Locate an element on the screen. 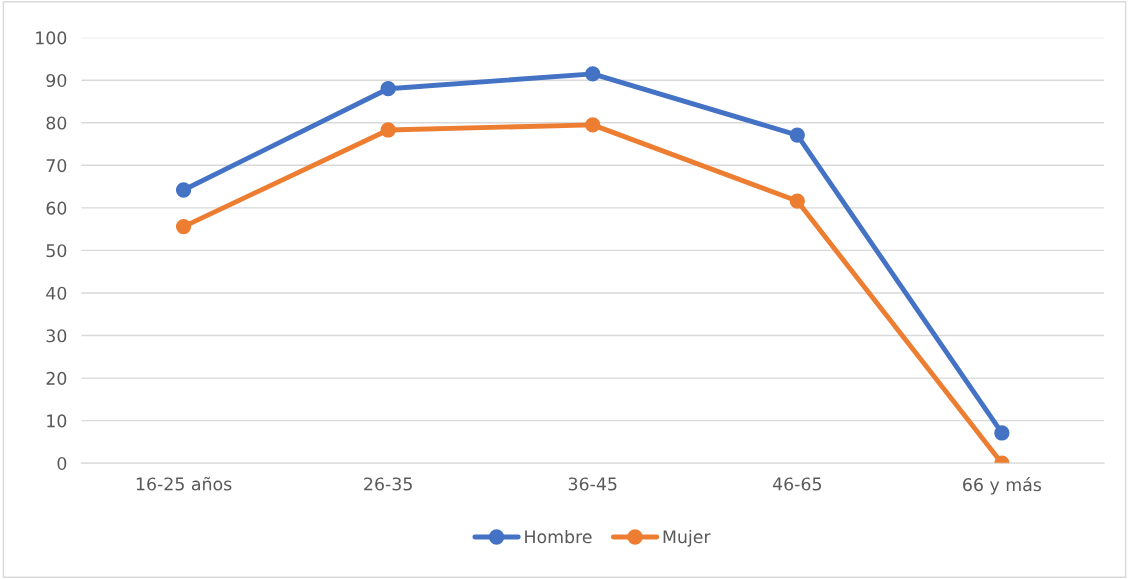  y-tick-label: 70 is located at coordinates (56, 166).